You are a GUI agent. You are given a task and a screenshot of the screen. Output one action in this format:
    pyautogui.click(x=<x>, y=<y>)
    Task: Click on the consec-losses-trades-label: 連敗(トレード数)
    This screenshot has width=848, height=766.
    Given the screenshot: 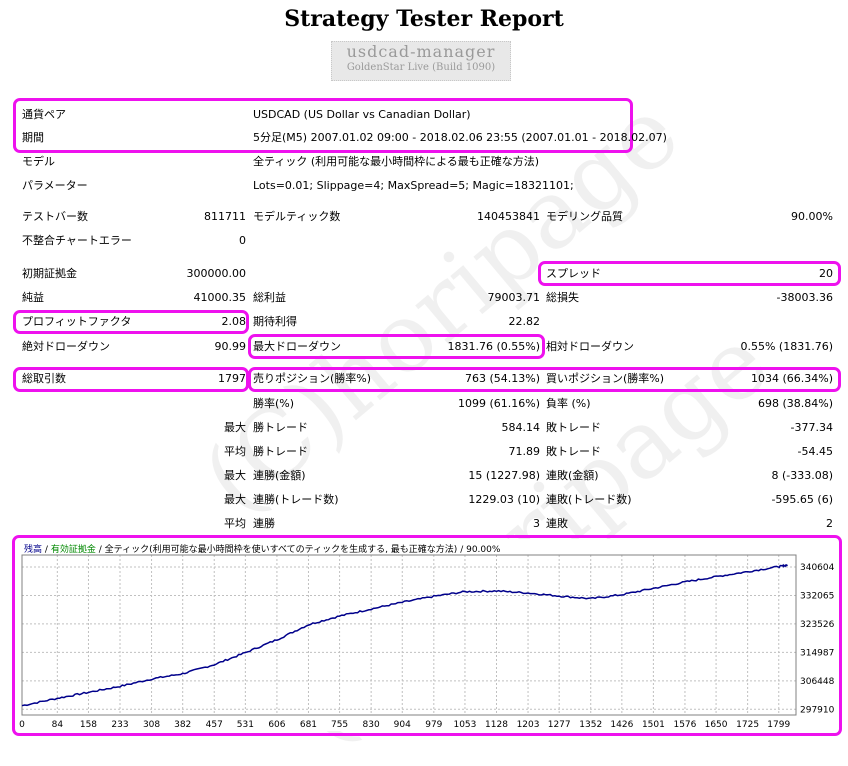 What is the action you would take?
    pyautogui.click(x=589, y=499)
    